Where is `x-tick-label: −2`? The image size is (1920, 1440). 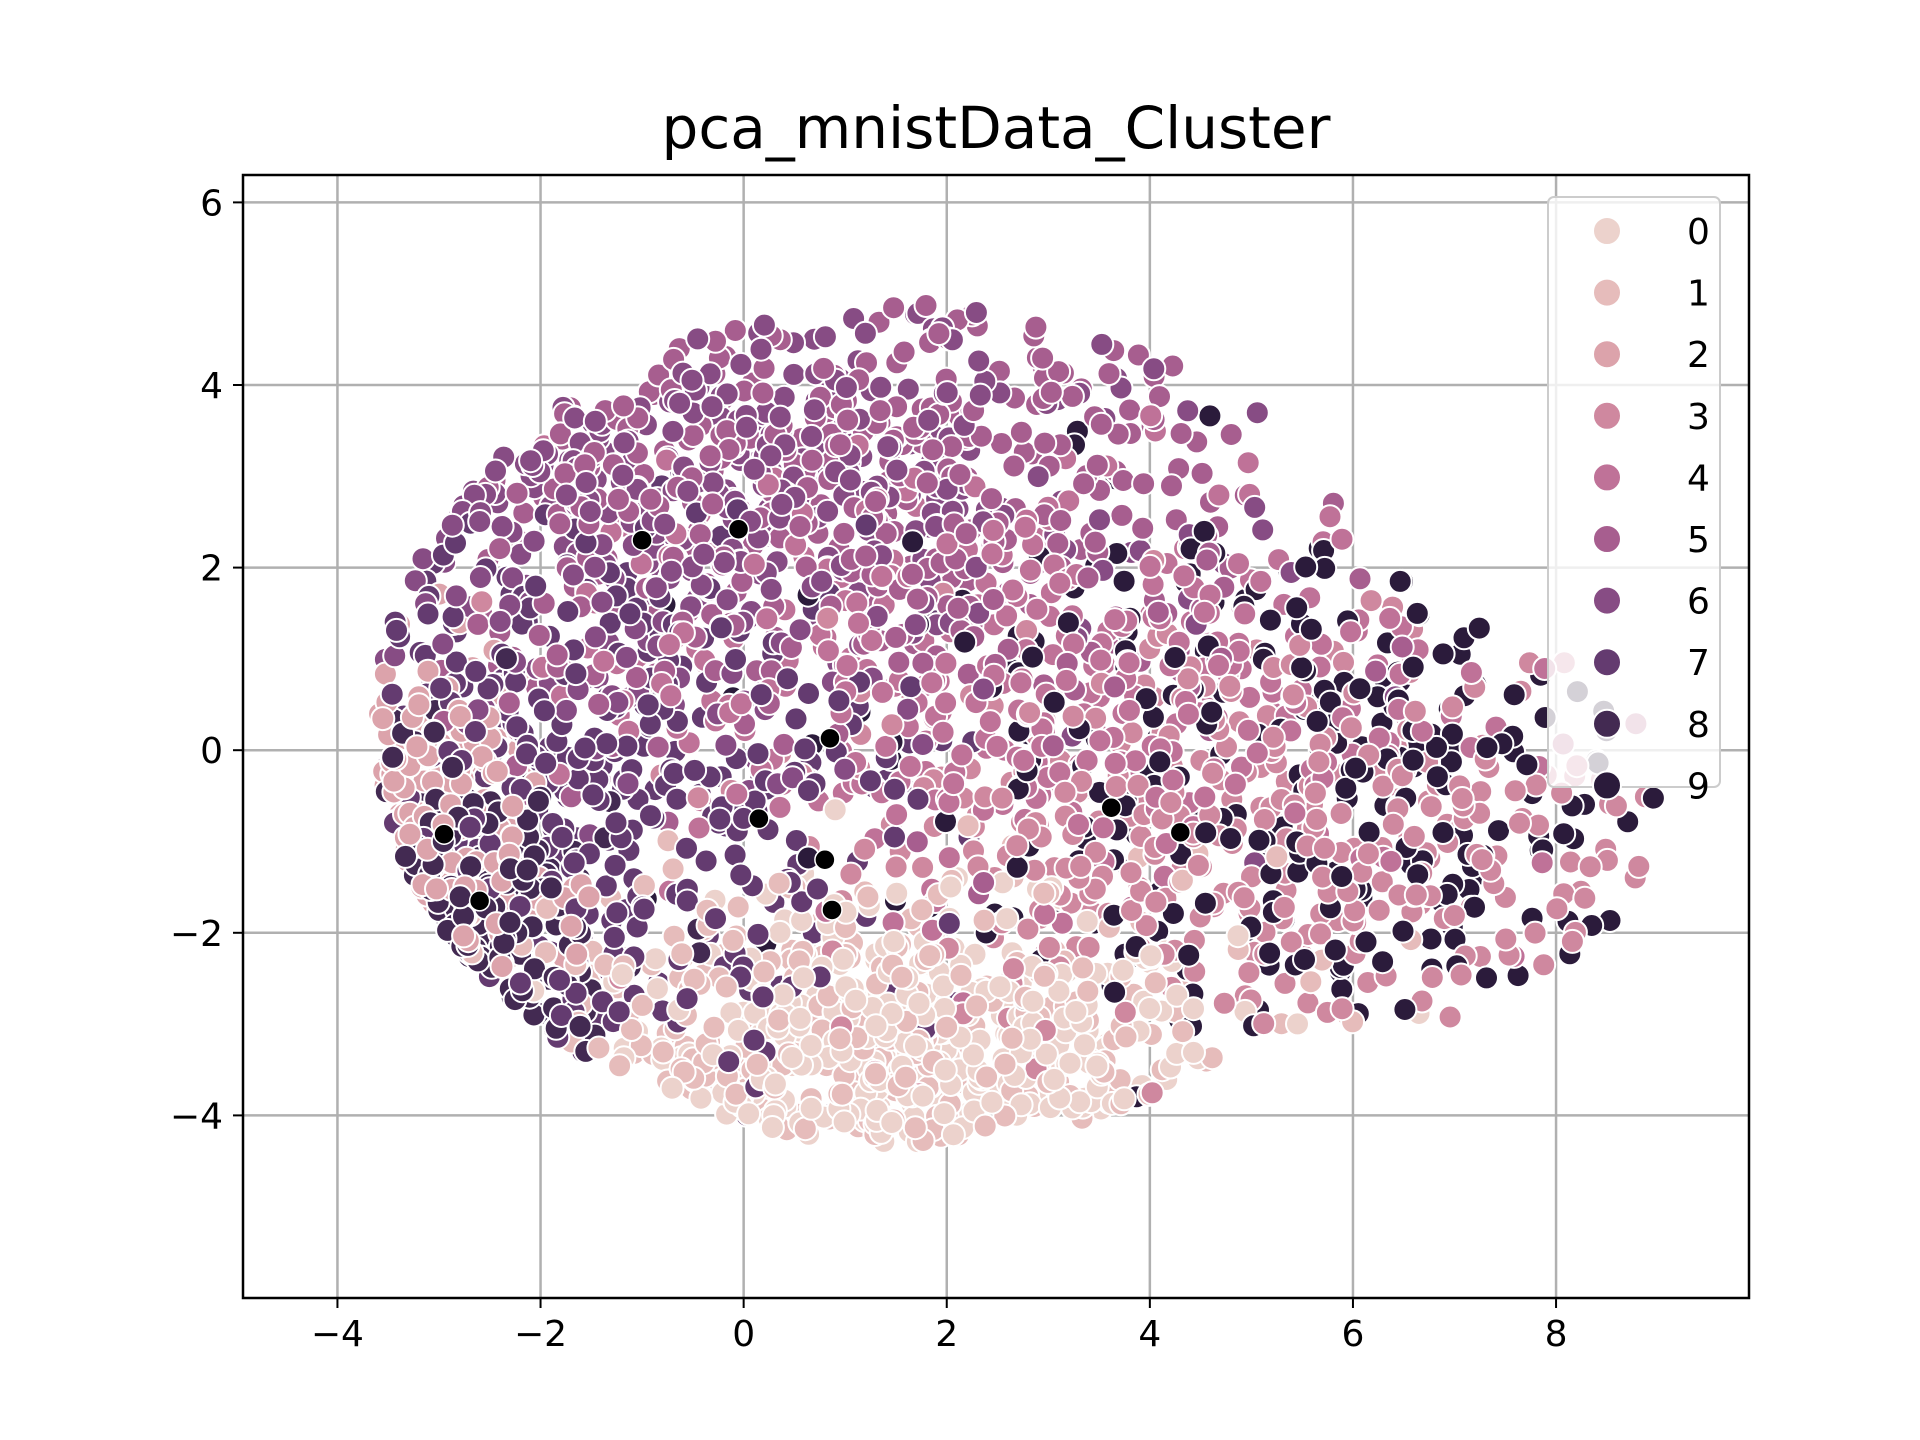 x-tick-label: −2 is located at coordinates (540, 1334).